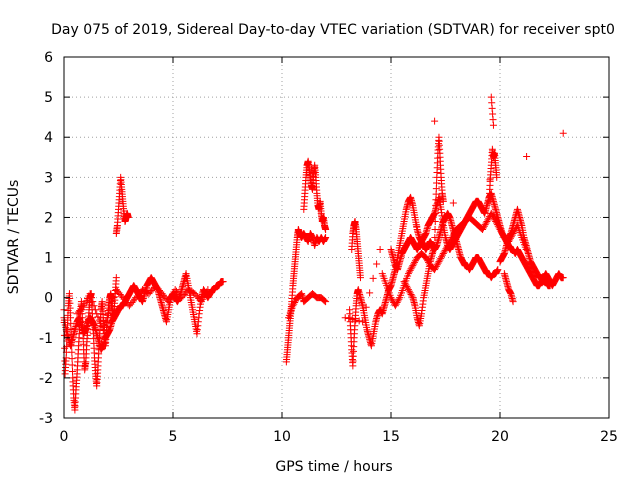 The height and width of the screenshot is (480, 640). I want to click on x-tick-label: 5, so click(173, 437).